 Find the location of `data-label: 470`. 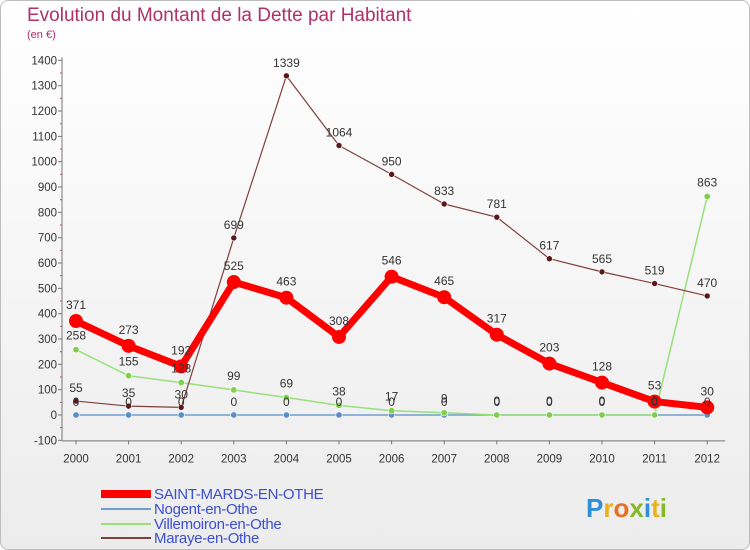

data-label: 470 is located at coordinates (707, 283).